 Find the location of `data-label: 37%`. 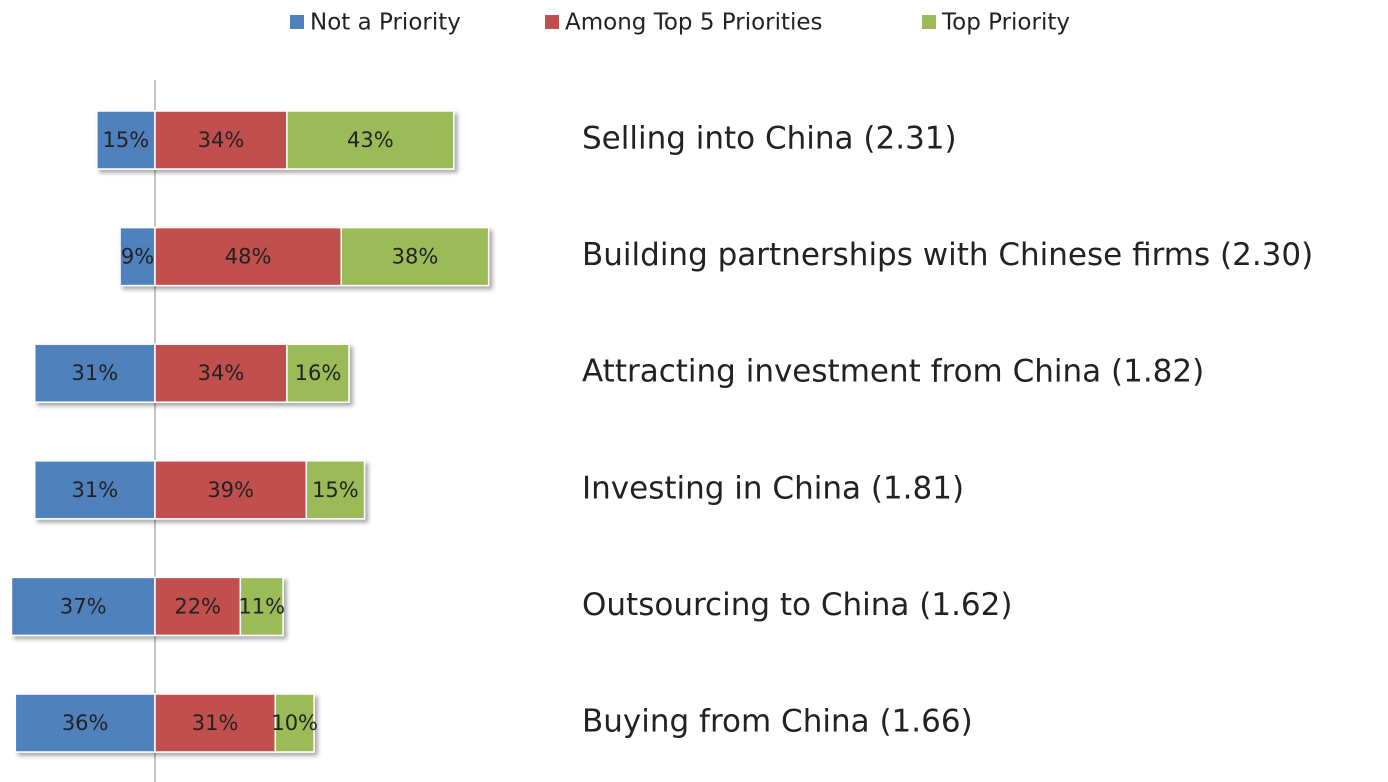

data-label: 37% is located at coordinates (83, 606).